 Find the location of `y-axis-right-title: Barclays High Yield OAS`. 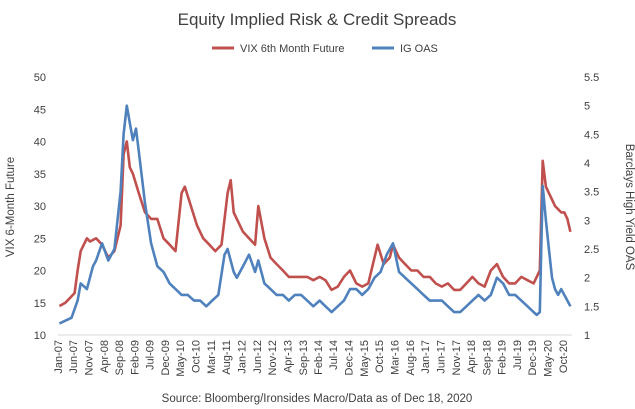

y-axis-right-title: Barclays High Yield OAS is located at coordinates (629, 207).